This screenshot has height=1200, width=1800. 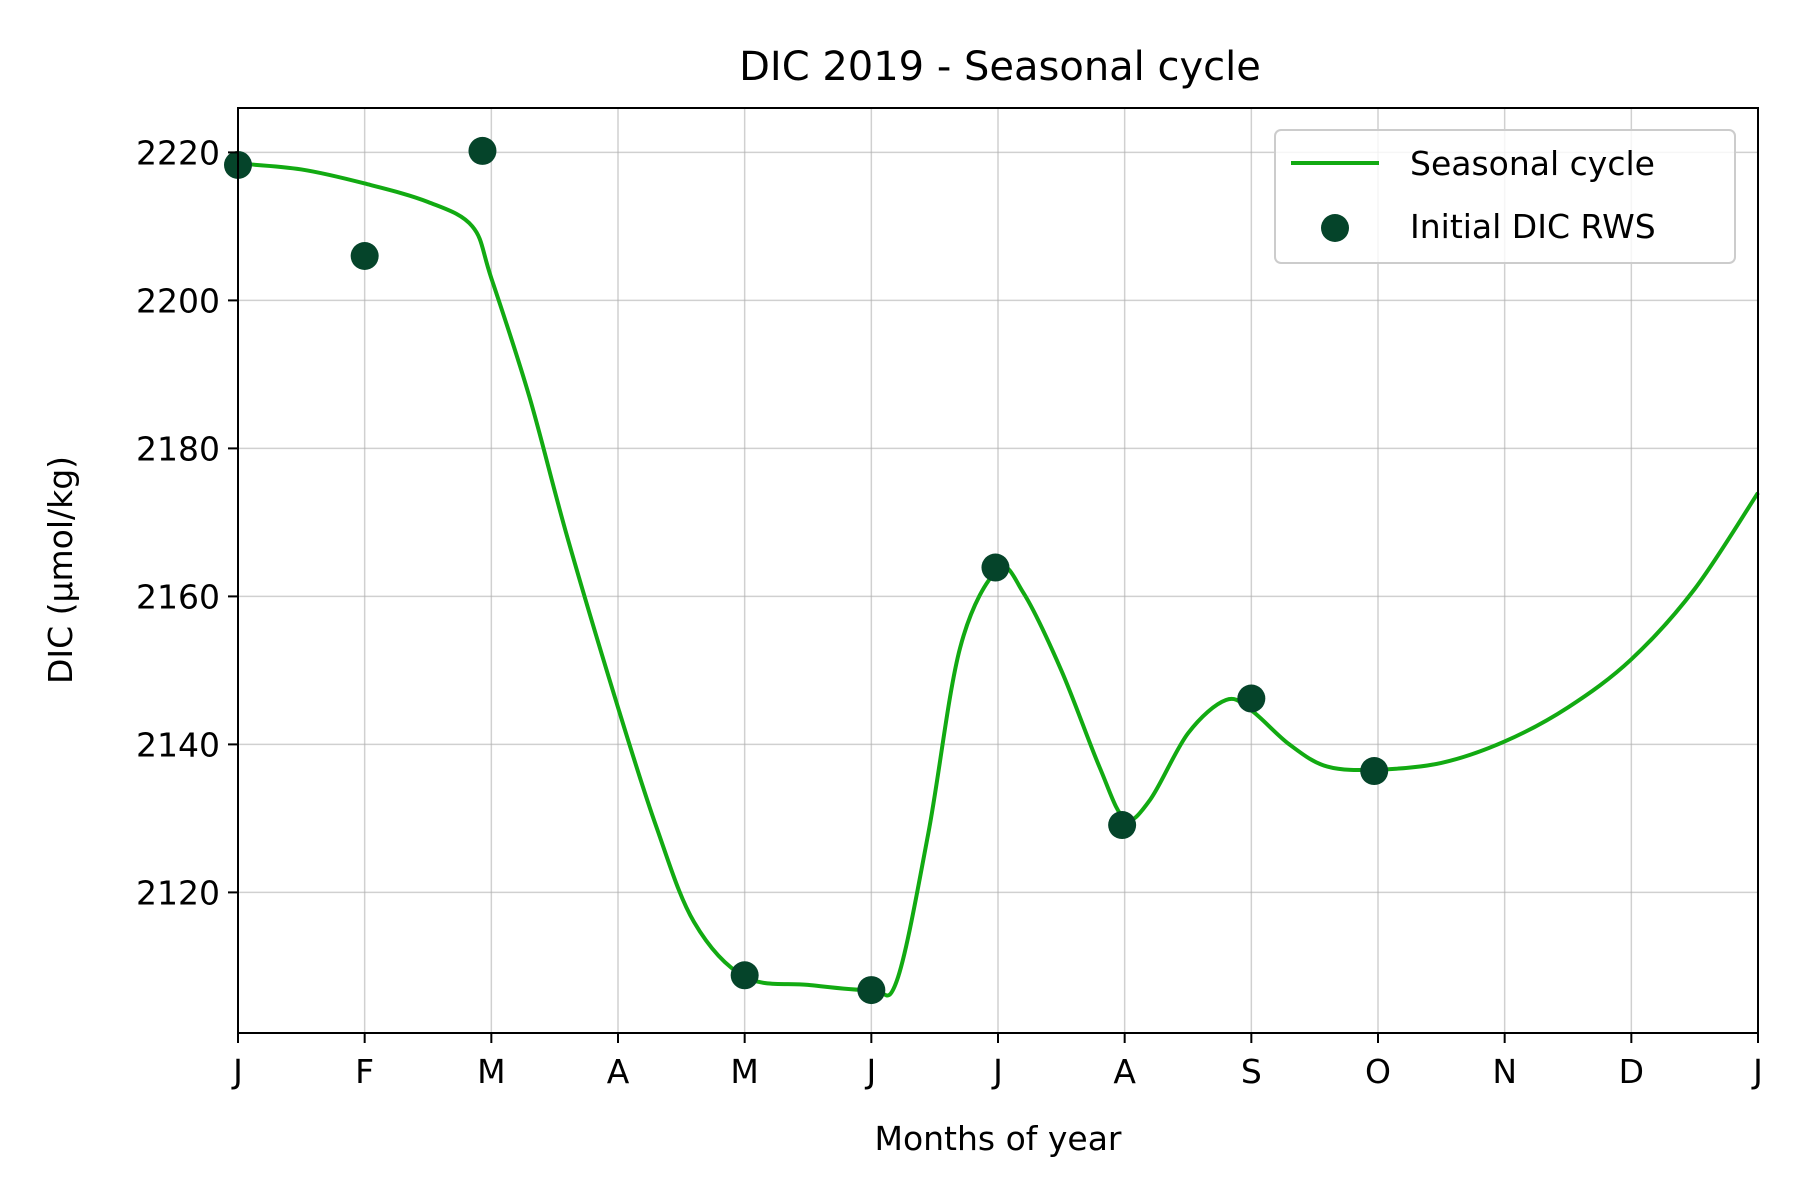 What do you see at coordinates (997, 1138) in the screenshot?
I see `x-axis-title: Months of year` at bounding box center [997, 1138].